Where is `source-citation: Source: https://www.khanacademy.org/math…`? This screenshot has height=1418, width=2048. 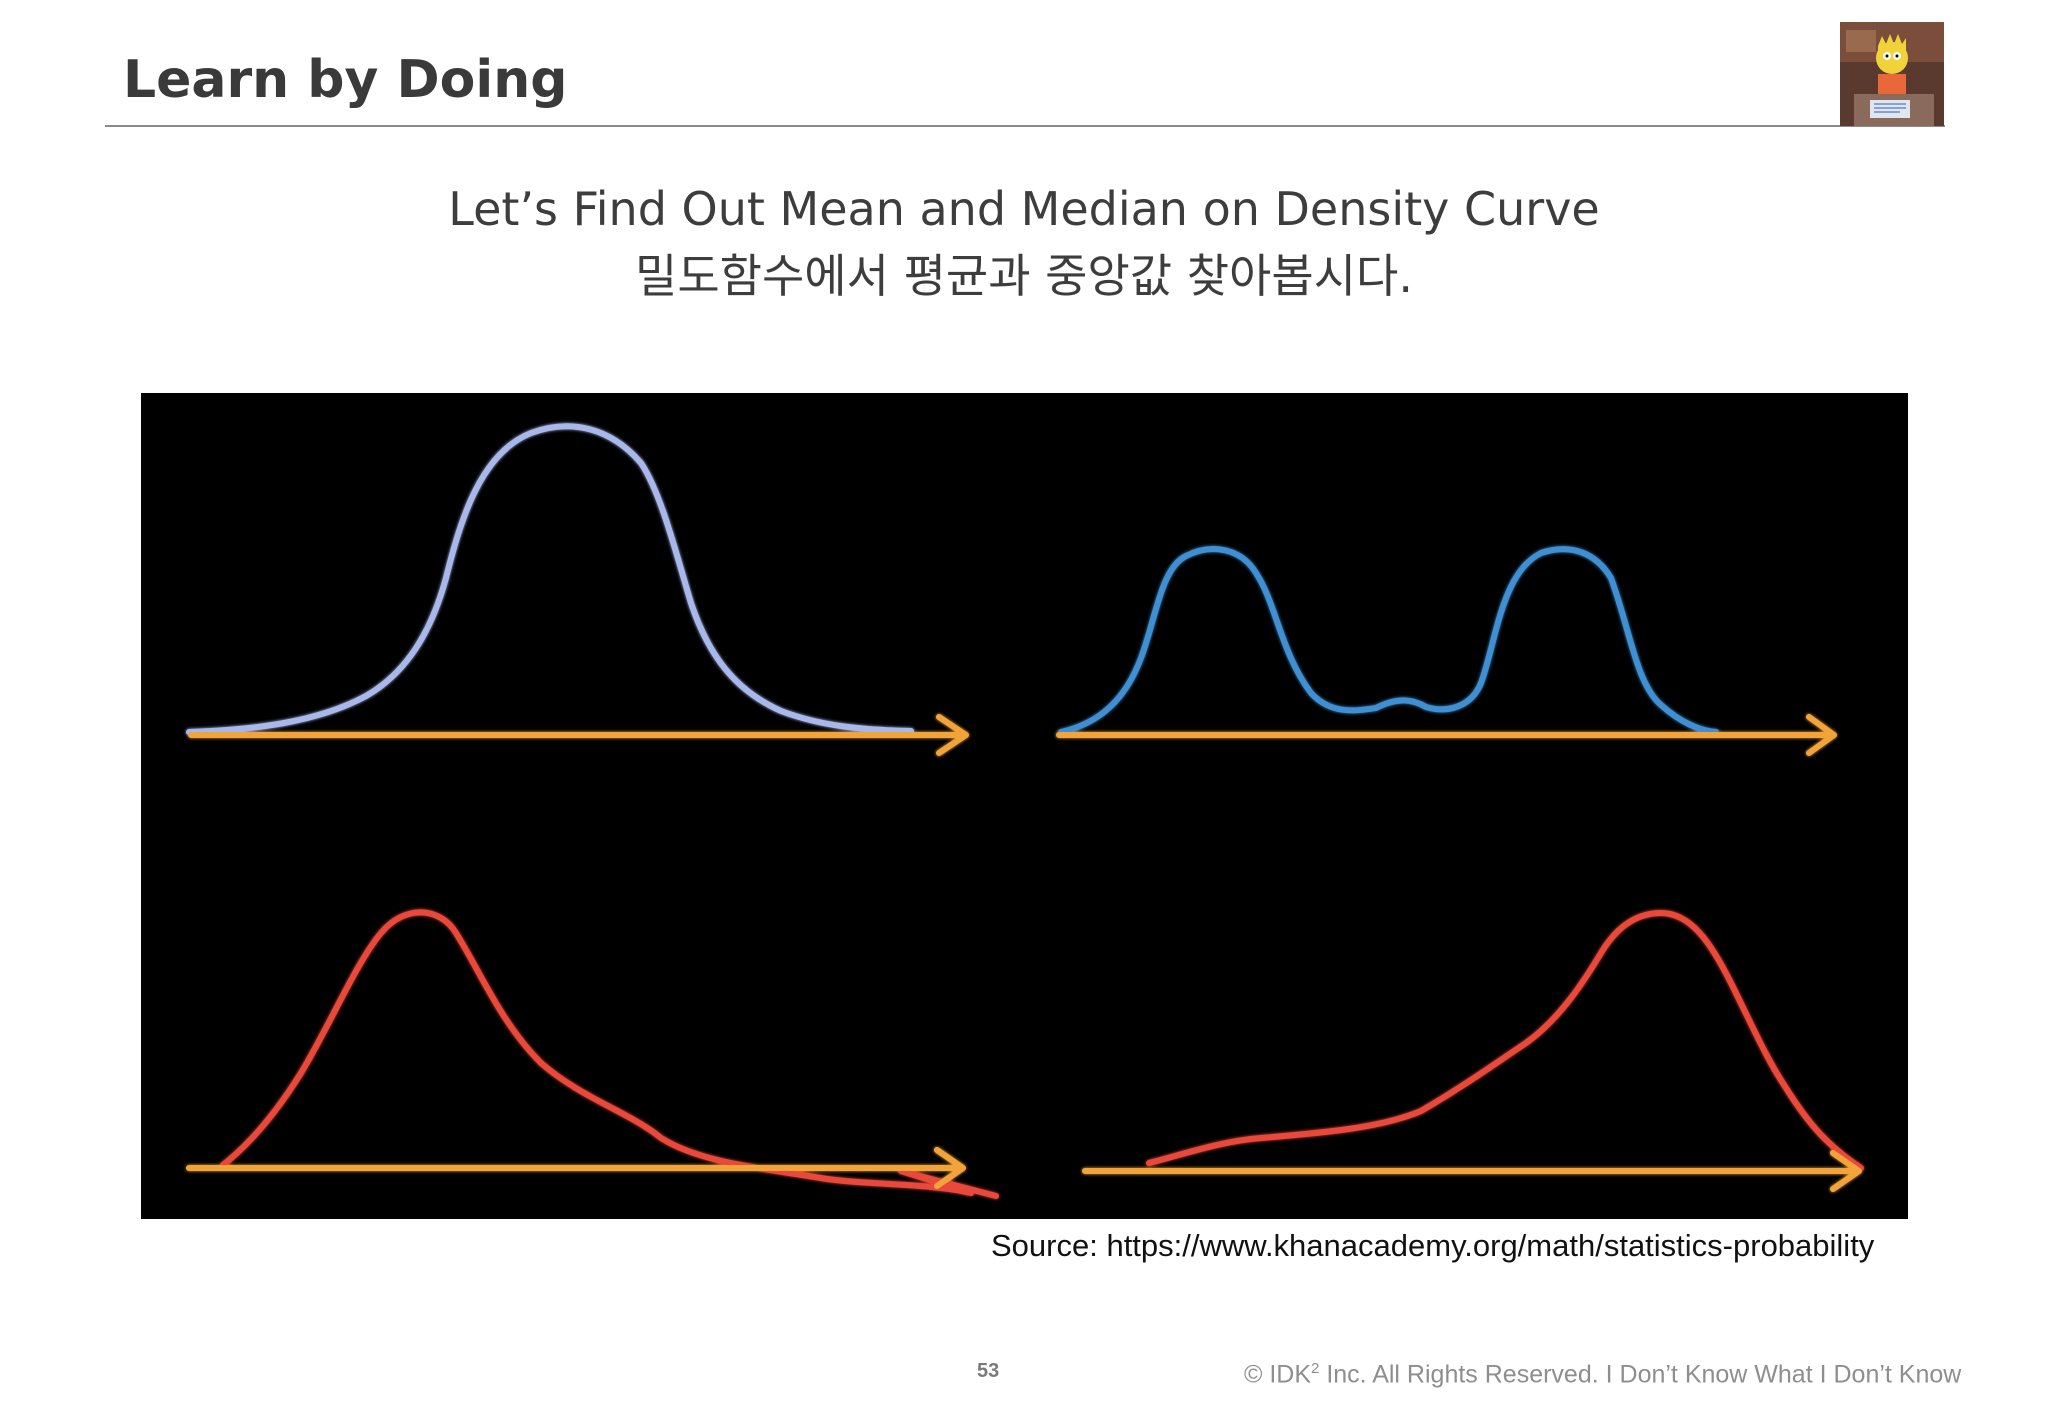 source-citation: Source: https://www.khanacademy.org/math… is located at coordinates (1433, 1245).